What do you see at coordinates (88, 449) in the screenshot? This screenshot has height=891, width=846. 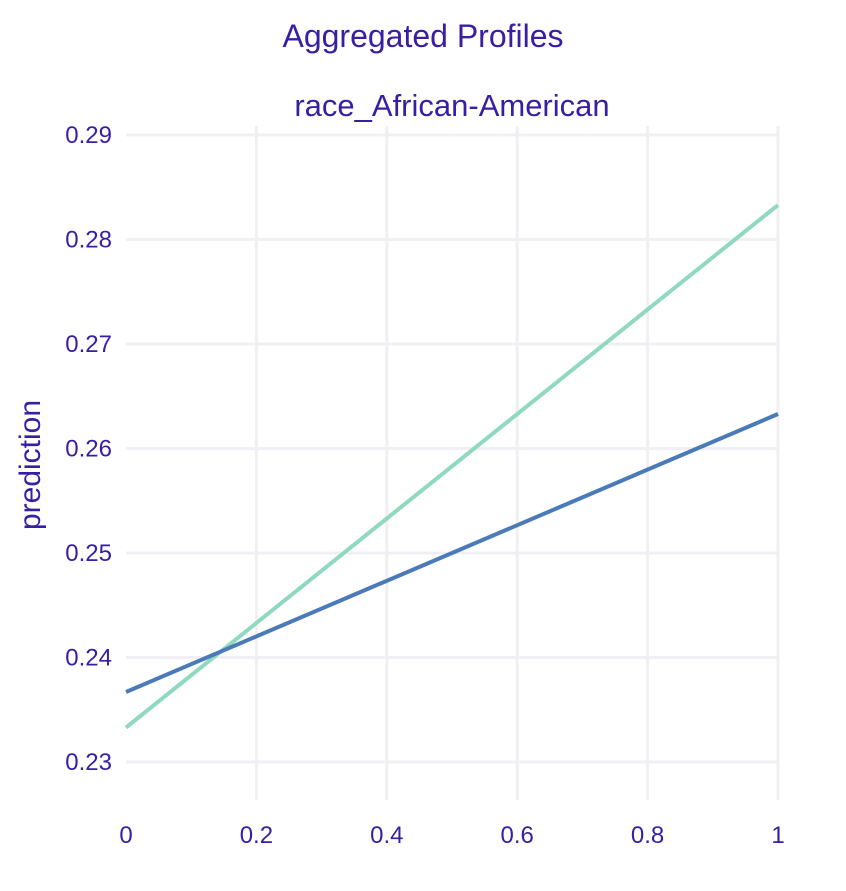 I see `y-tick-label: 0.26` at bounding box center [88, 449].